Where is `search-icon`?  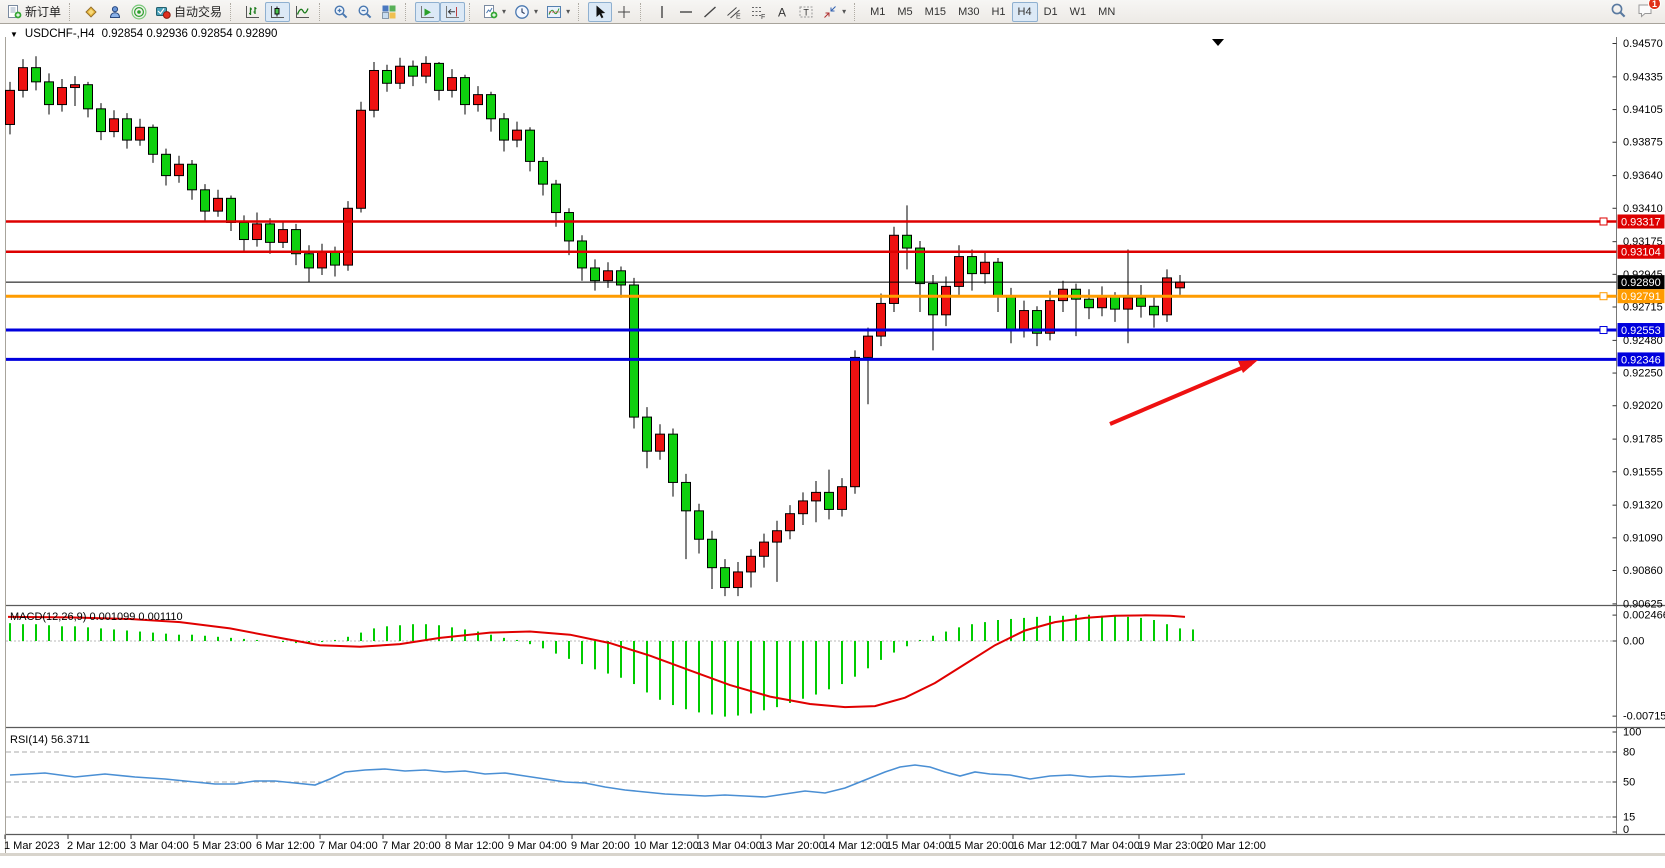 search-icon is located at coordinates (1618, 10).